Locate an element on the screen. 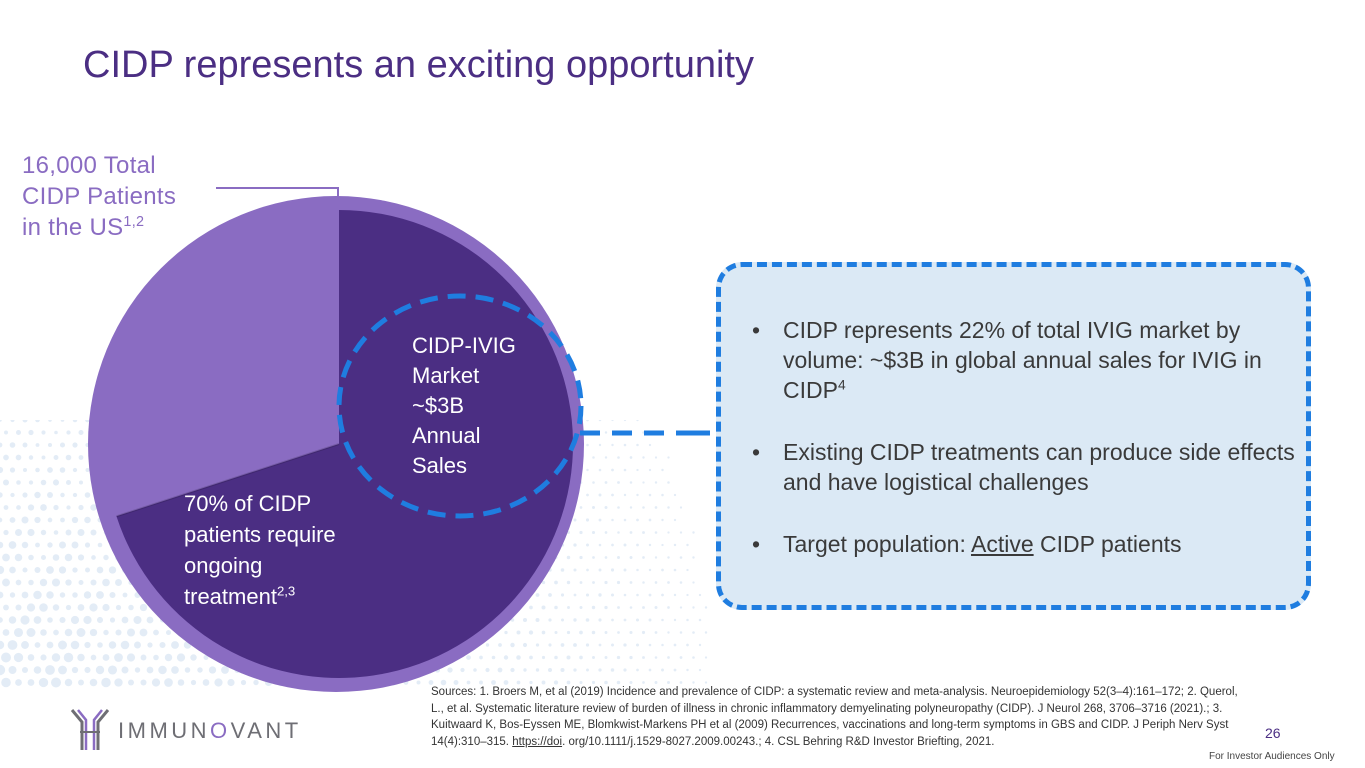  market-label-line3: ~$3B is located at coordinates (438, 405).